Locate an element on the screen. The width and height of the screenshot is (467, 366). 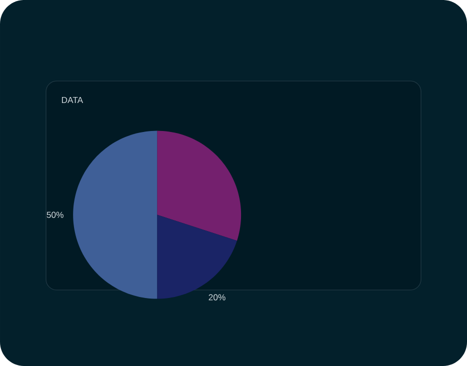
chart-title: DATA is located at coordinates (73, 100).